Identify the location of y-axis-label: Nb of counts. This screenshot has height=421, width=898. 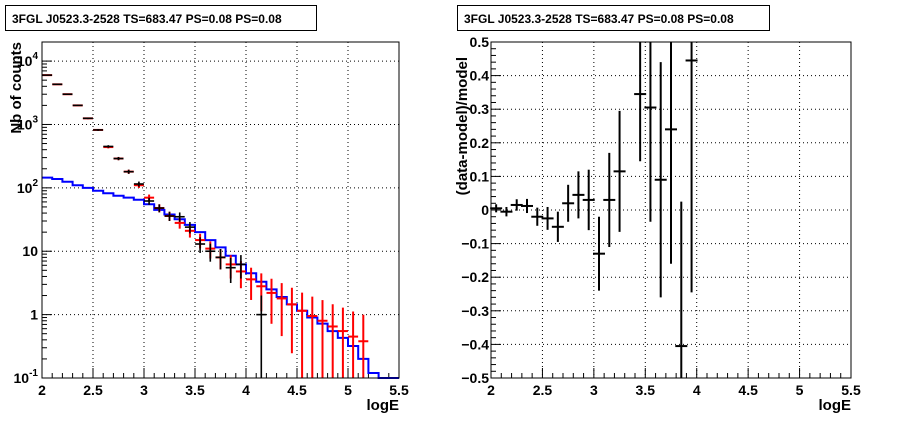
(16, 88).